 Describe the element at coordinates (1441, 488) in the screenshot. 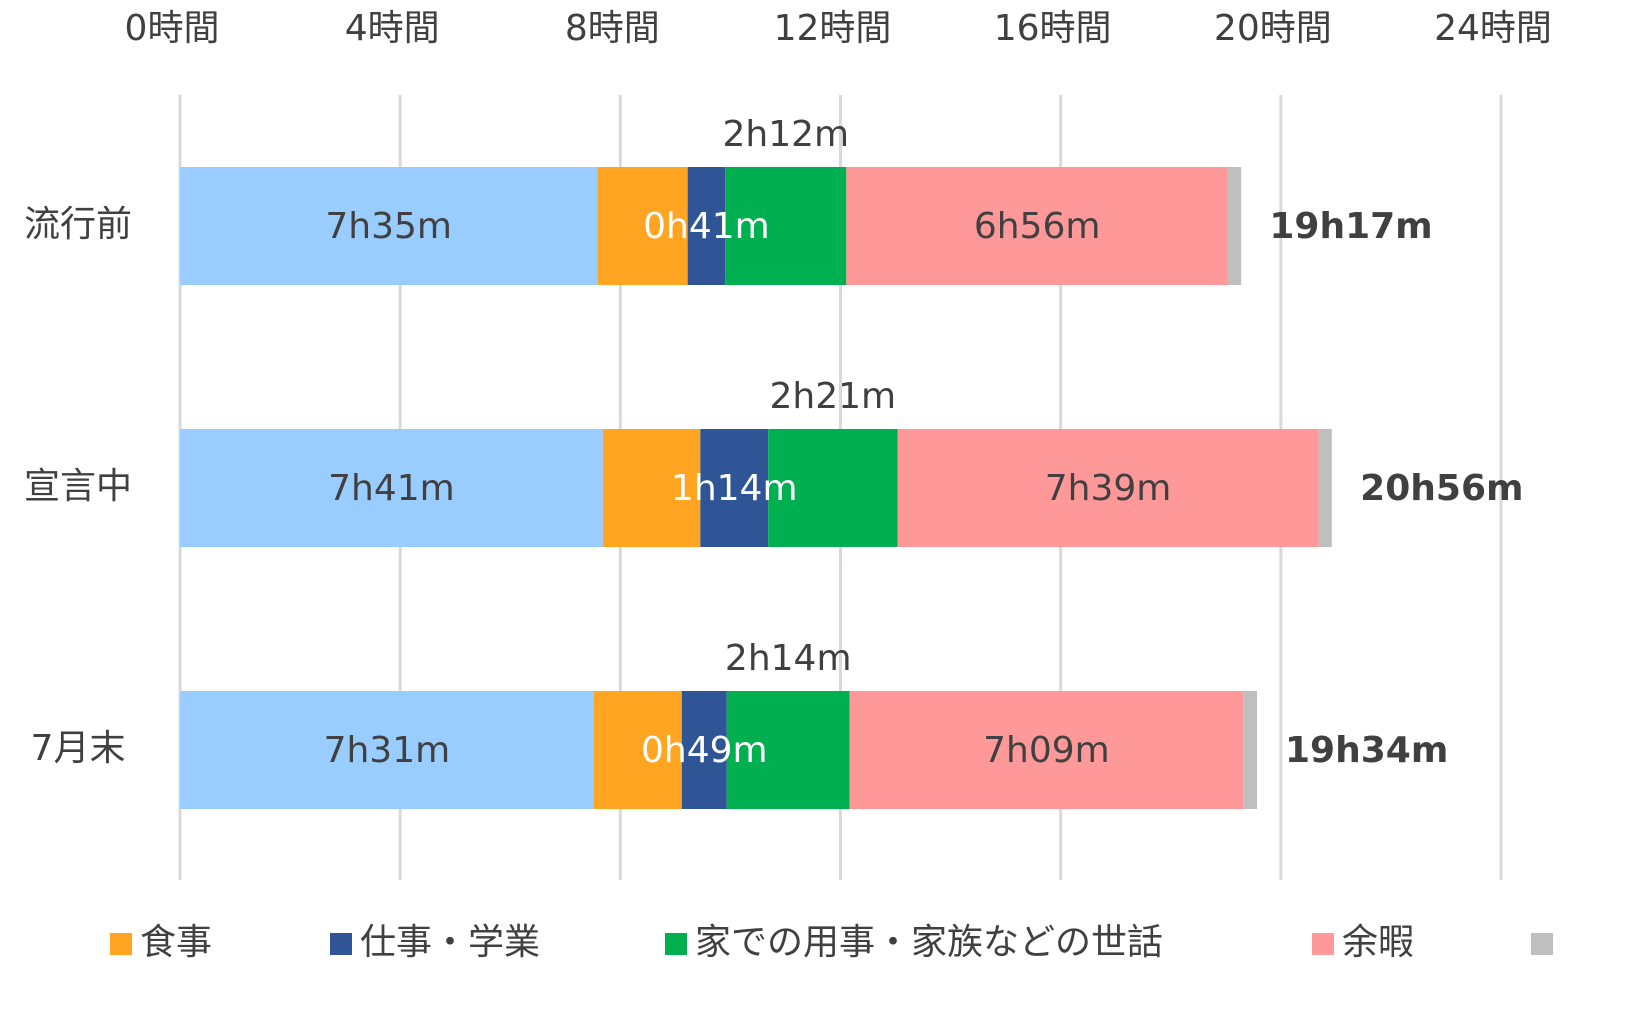

I see `total-label: 20h56m` at that location.